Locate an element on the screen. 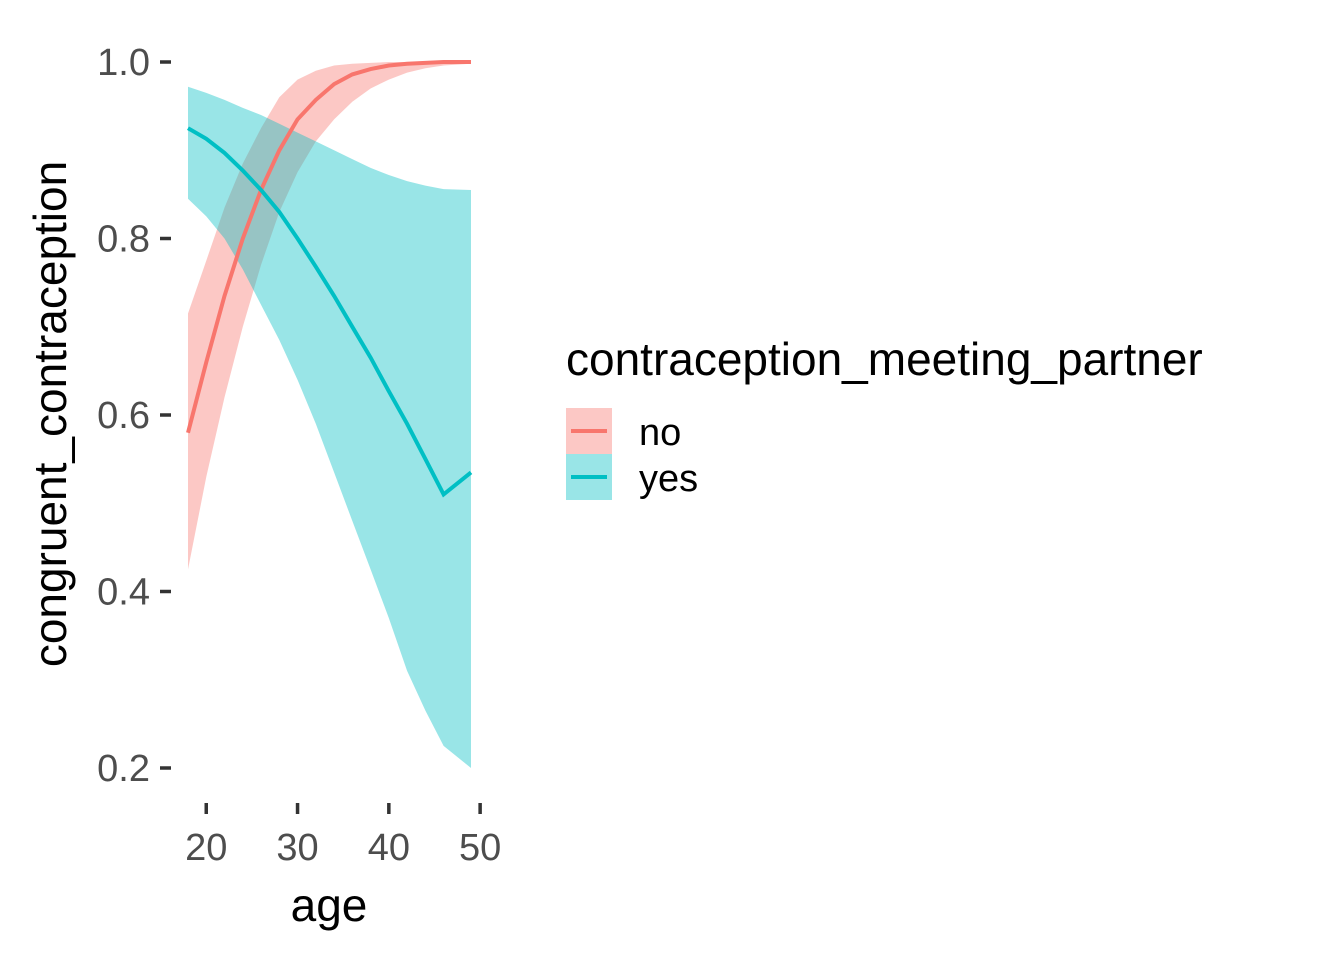  x-tick-label: 30 is located at coordinates (297, 848).